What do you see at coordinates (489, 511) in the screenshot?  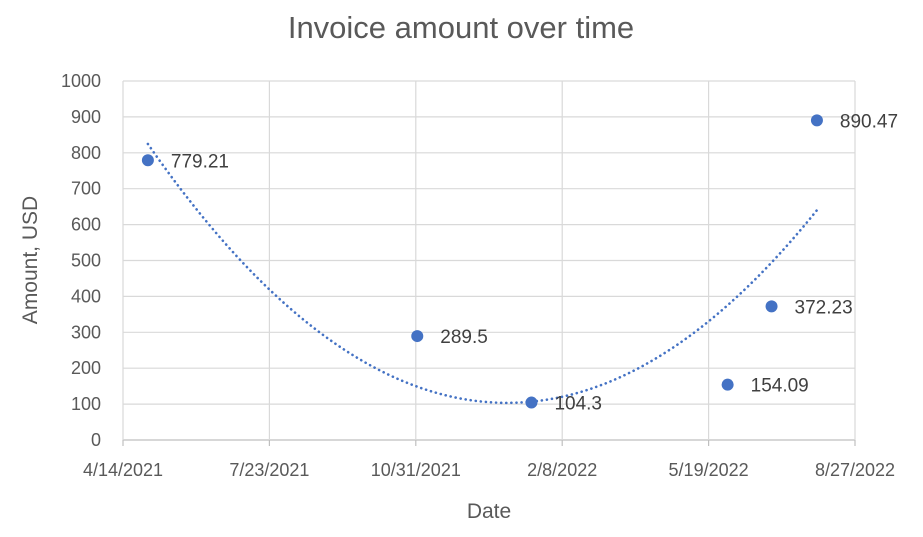 I see `x-axis-title: Date` at bounding box center [489, 511].